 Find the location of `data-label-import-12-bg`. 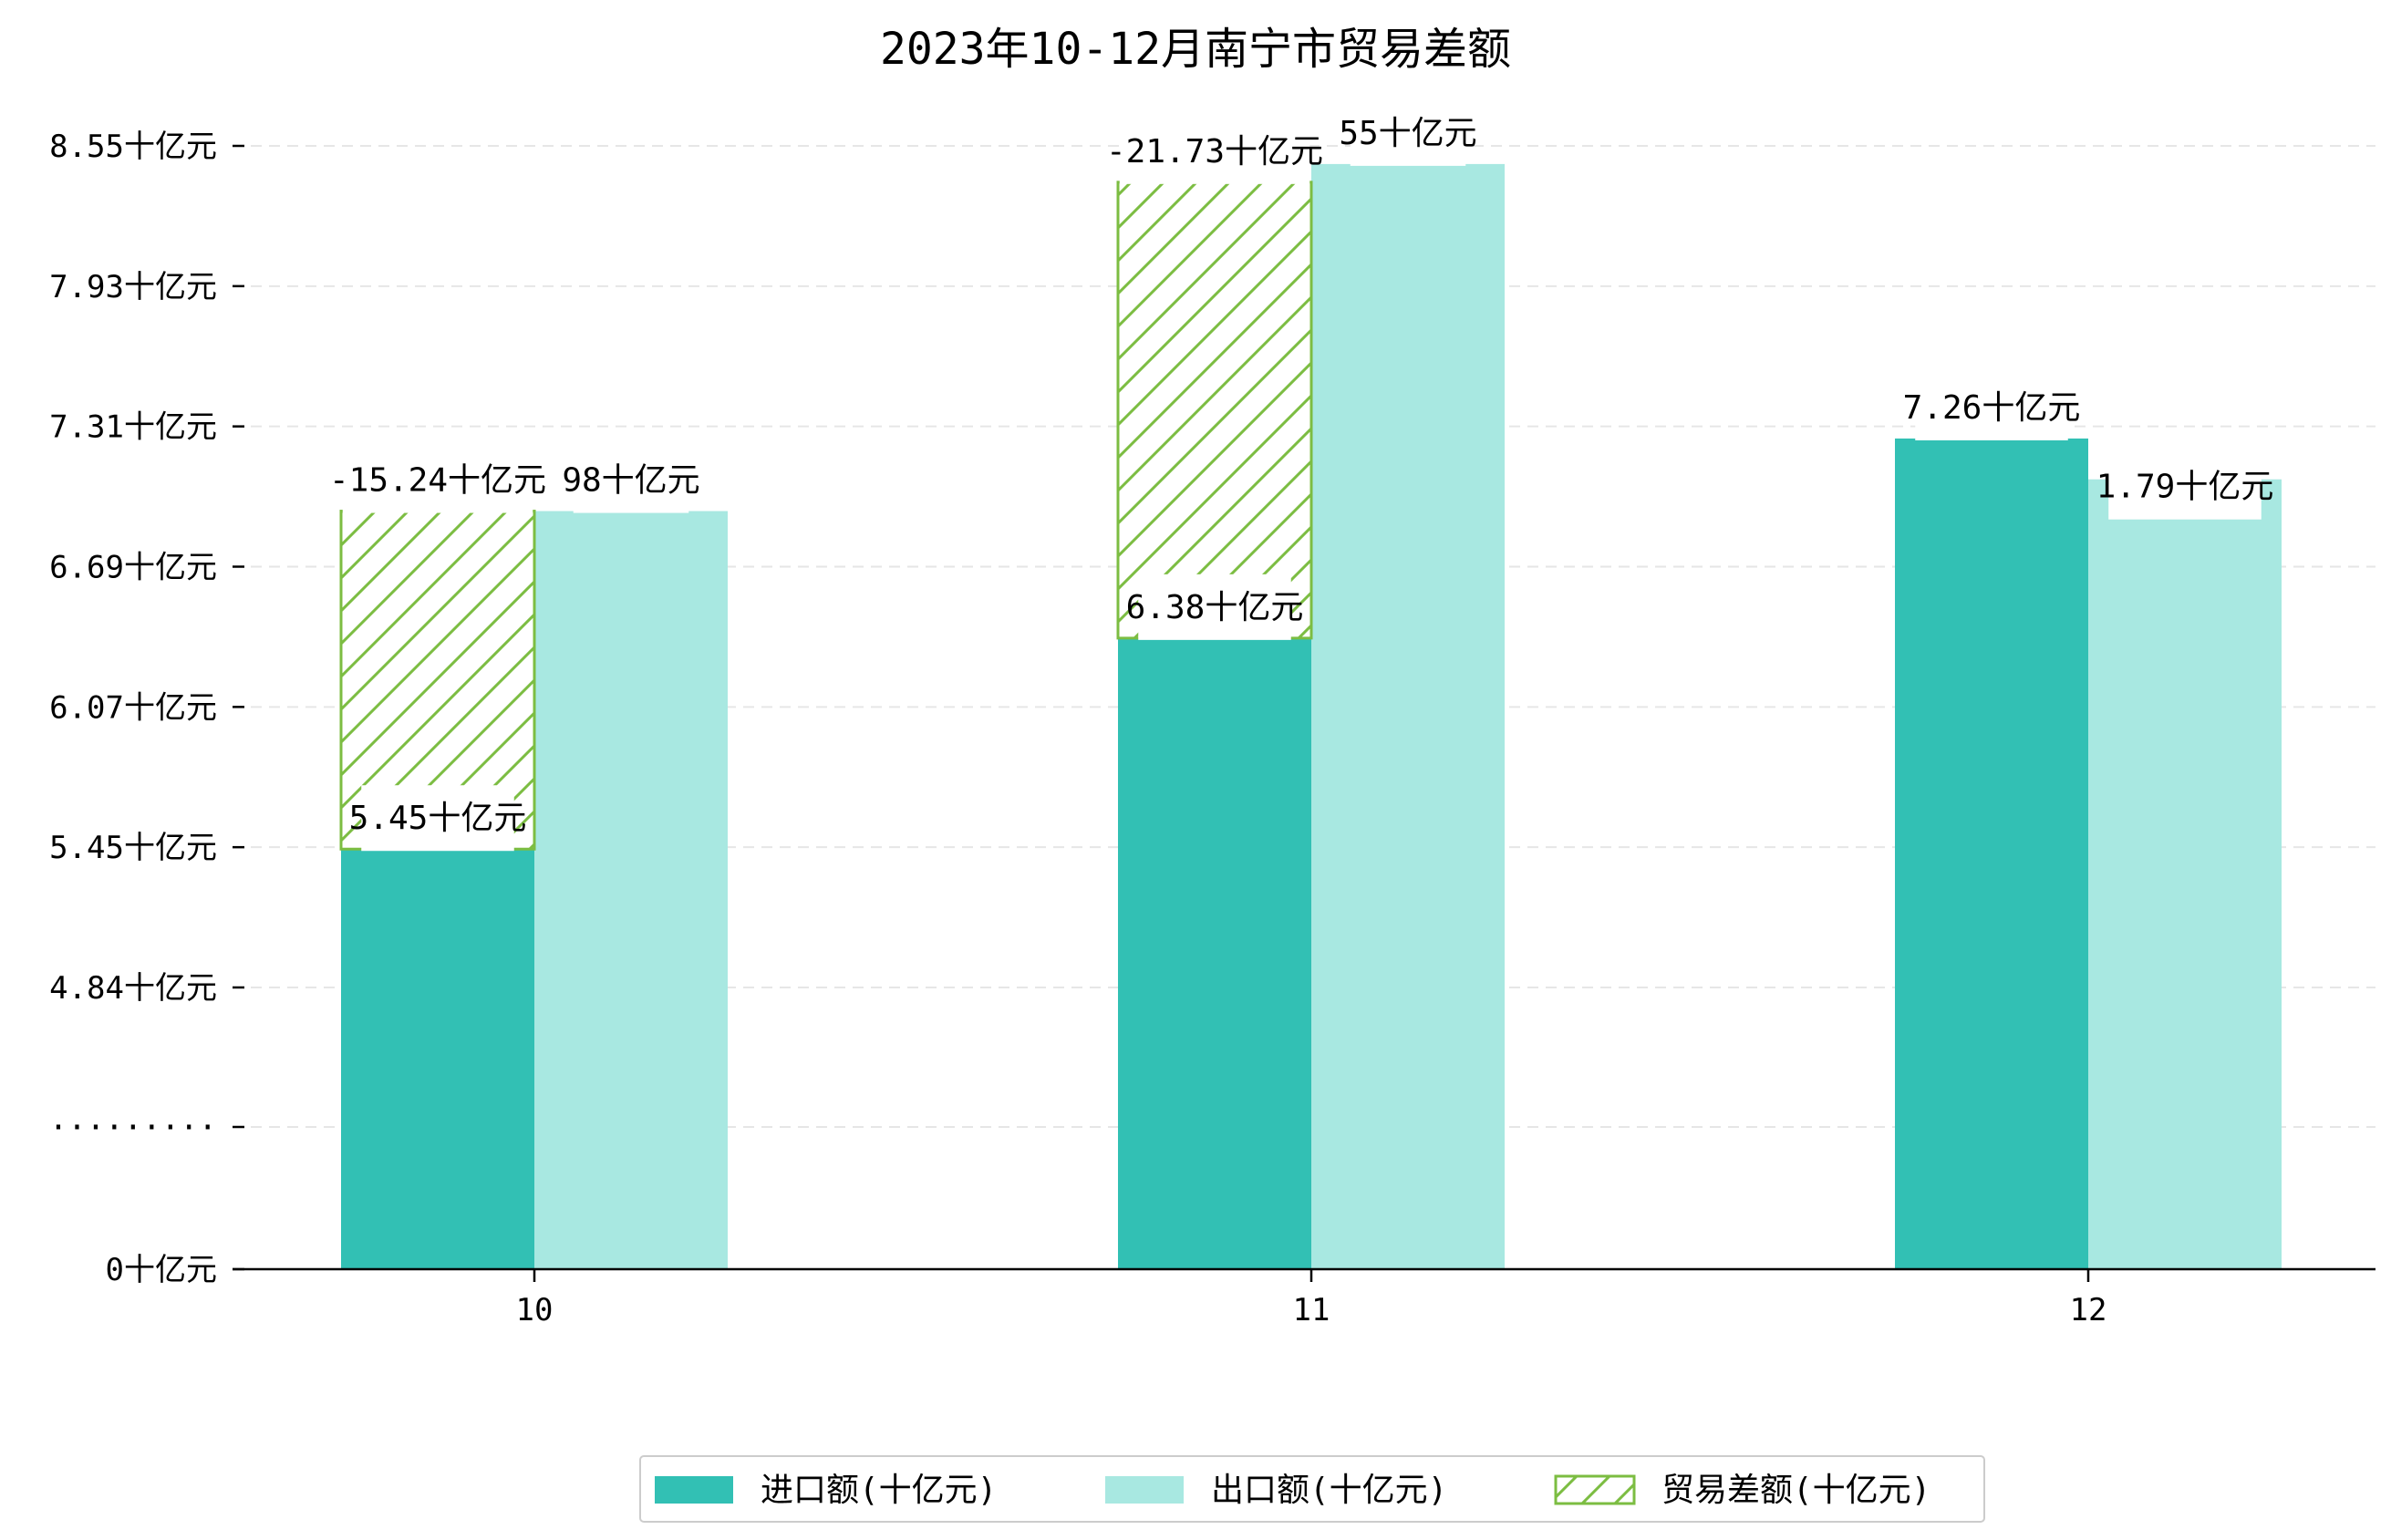

data-label-import-12-bg is located at coordinates (1991, 407).